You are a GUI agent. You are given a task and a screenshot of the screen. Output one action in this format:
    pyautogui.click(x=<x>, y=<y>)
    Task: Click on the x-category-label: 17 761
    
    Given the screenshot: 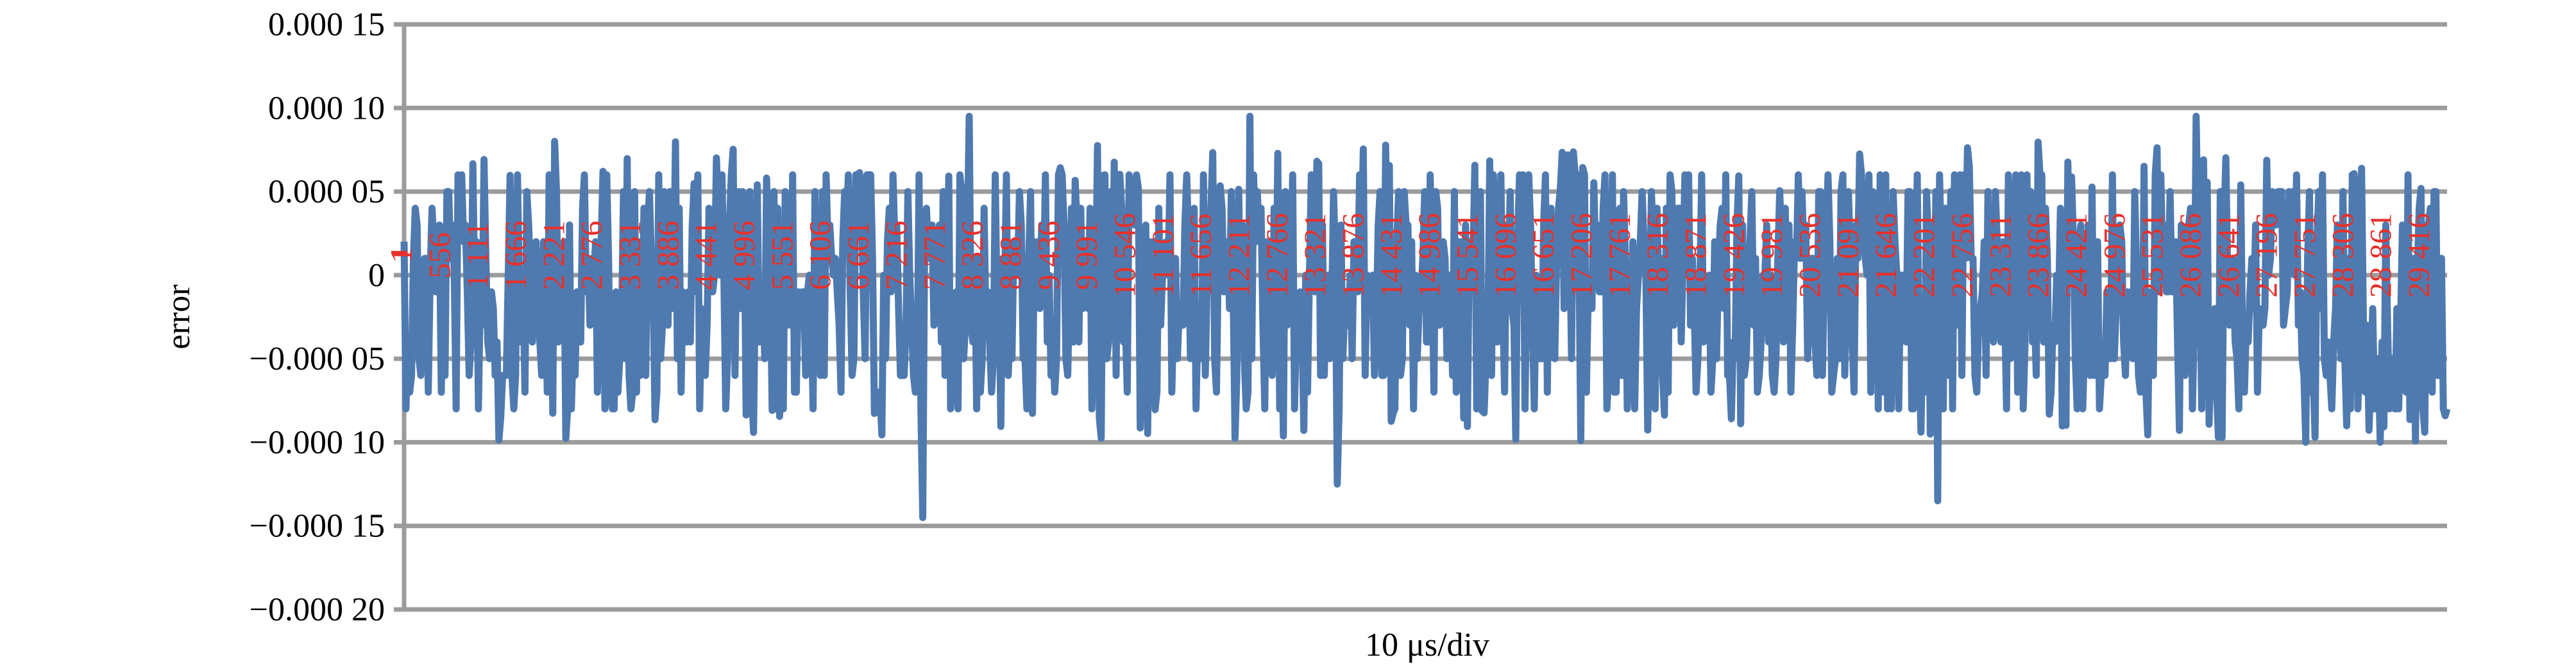 What is the action you would take?
    pyautogui.click(x=1620, y=255)
    